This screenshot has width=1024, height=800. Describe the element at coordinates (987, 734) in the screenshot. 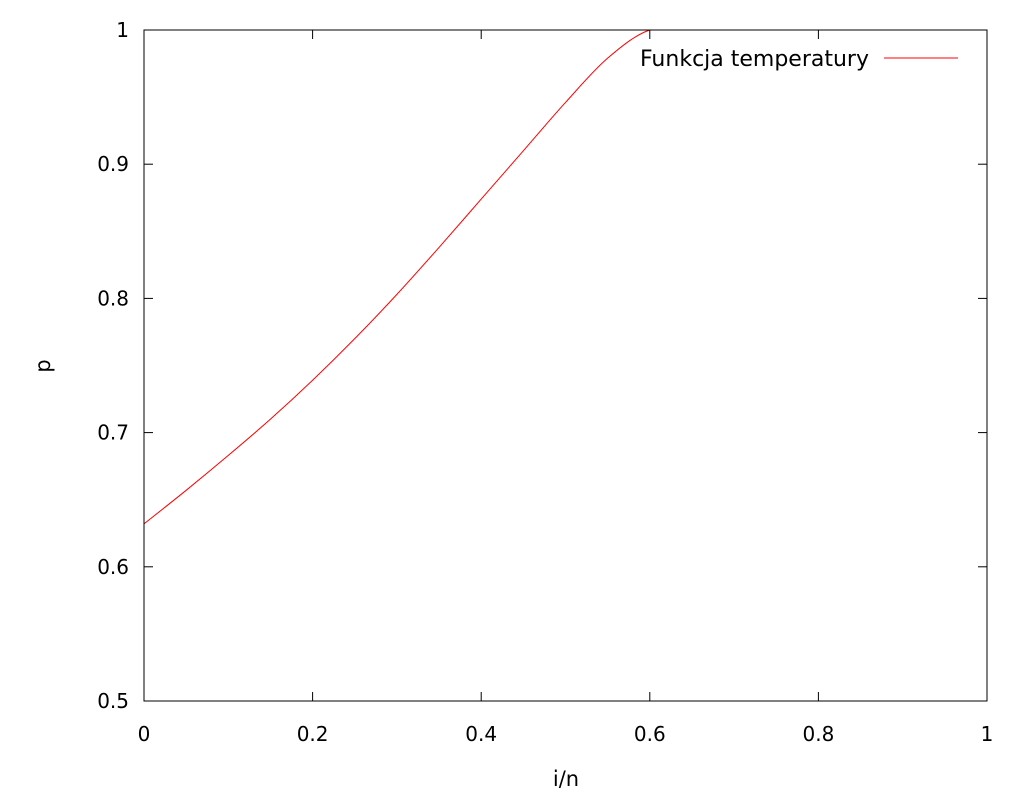

I see `x-tick-label: 1` at that location.